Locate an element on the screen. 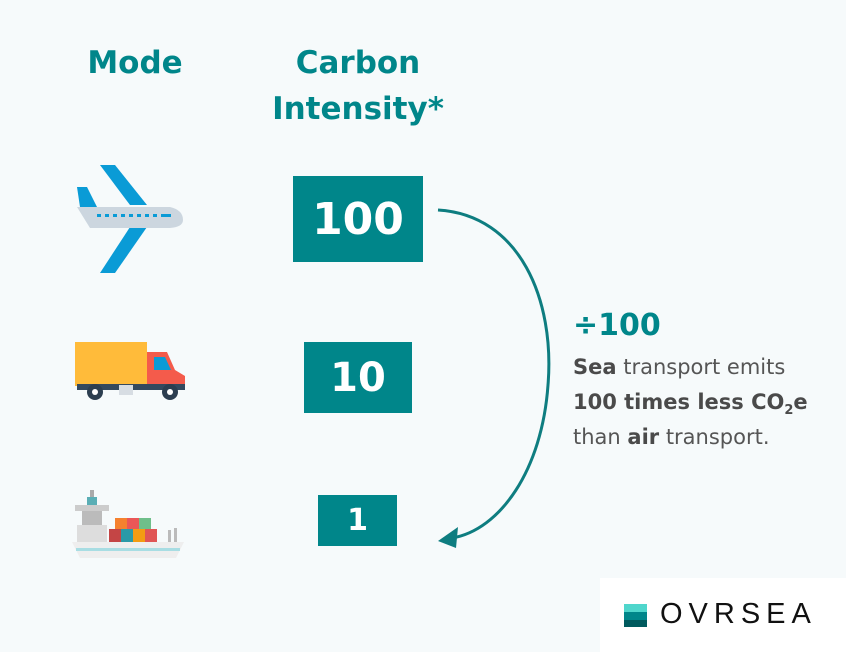 Image resolution: width=846 pixels, height=652 pixels. callout-line1: Sea transport emits is located at coordinates (679, 367).